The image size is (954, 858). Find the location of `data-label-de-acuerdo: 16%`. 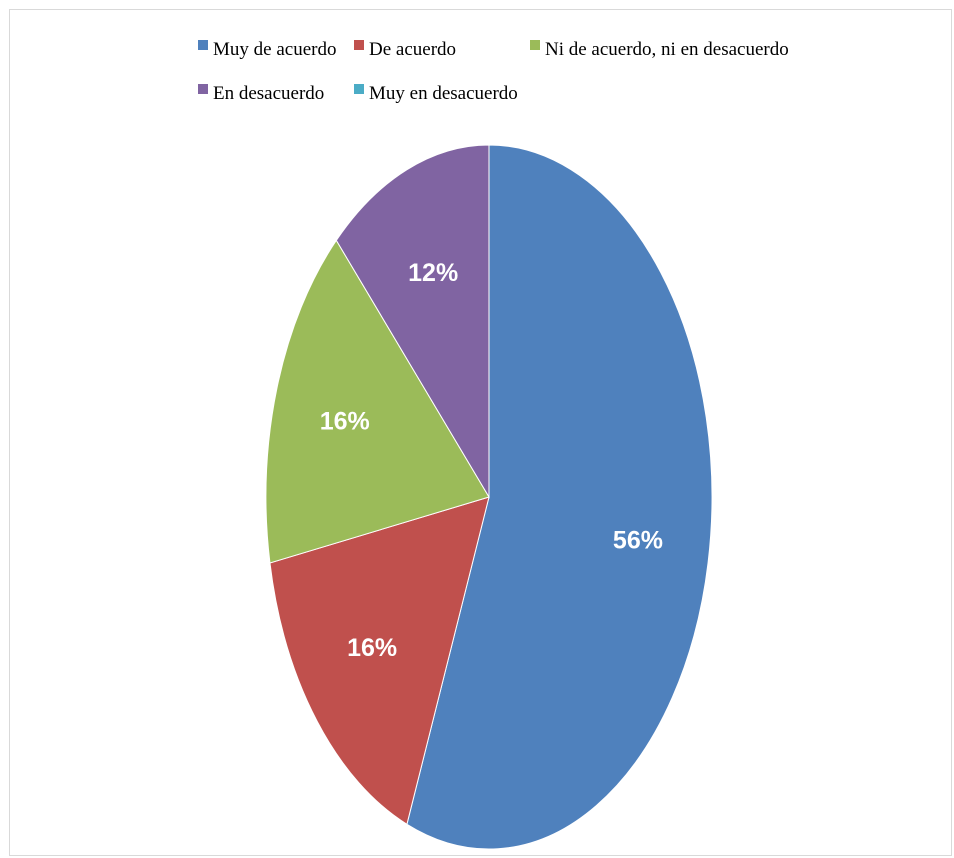

data-label-de-acuerdo: 16% is located at coordinates (372, 648).